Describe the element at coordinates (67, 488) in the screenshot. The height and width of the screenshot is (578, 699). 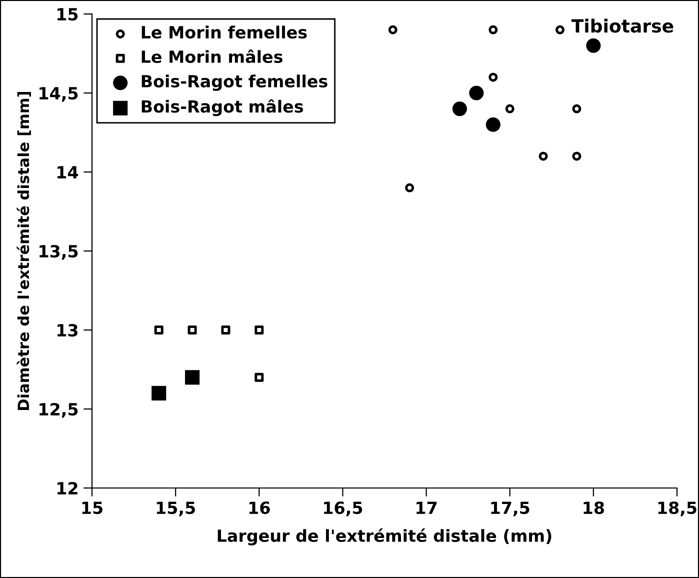
I see `y-tick-label: 12` at that location.